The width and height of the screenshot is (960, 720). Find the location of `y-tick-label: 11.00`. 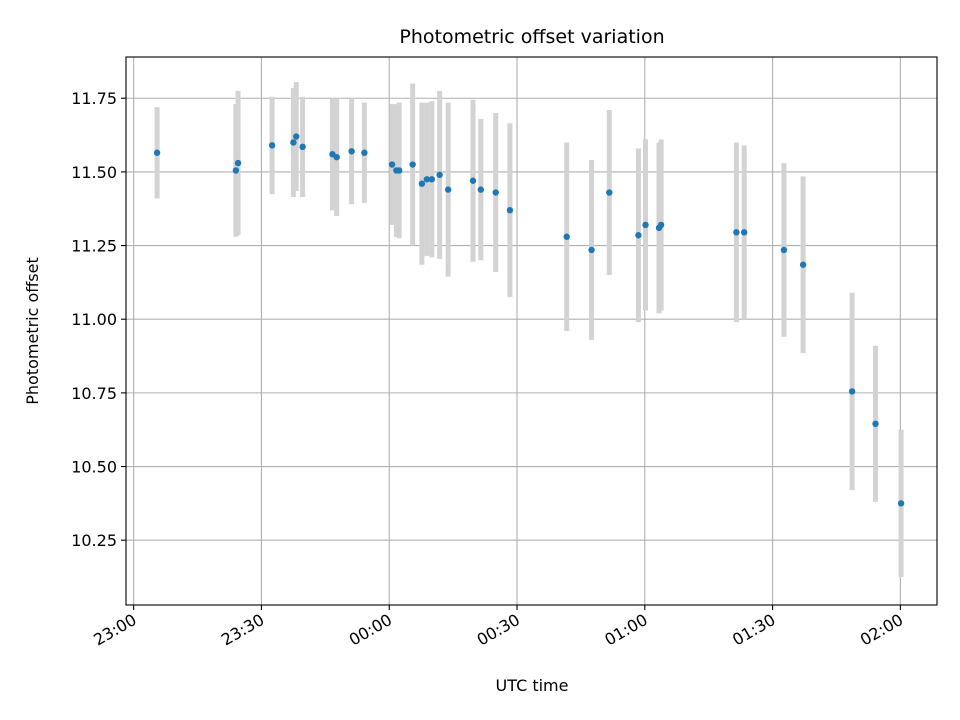

y-tick-label: 11.00 is located at coordinates (94, 319).